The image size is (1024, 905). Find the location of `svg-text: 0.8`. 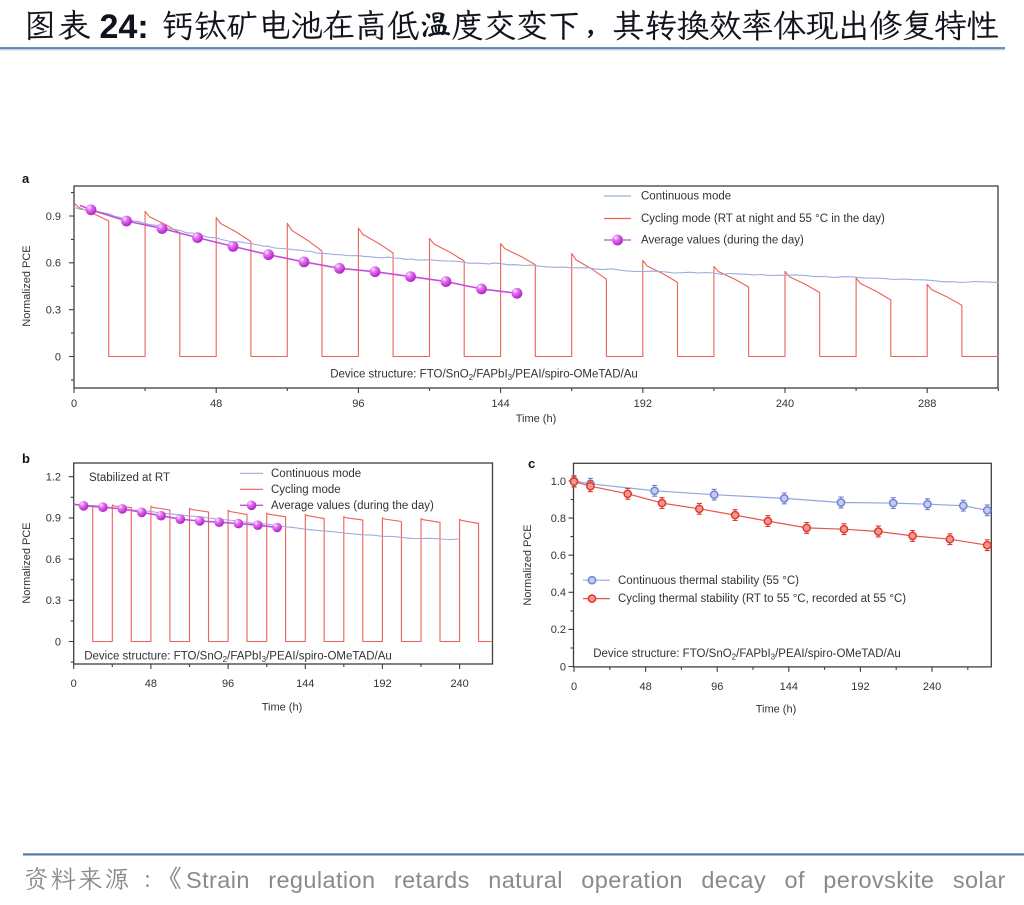

svg-text: 0.8 is located at coordinates (558, 519).